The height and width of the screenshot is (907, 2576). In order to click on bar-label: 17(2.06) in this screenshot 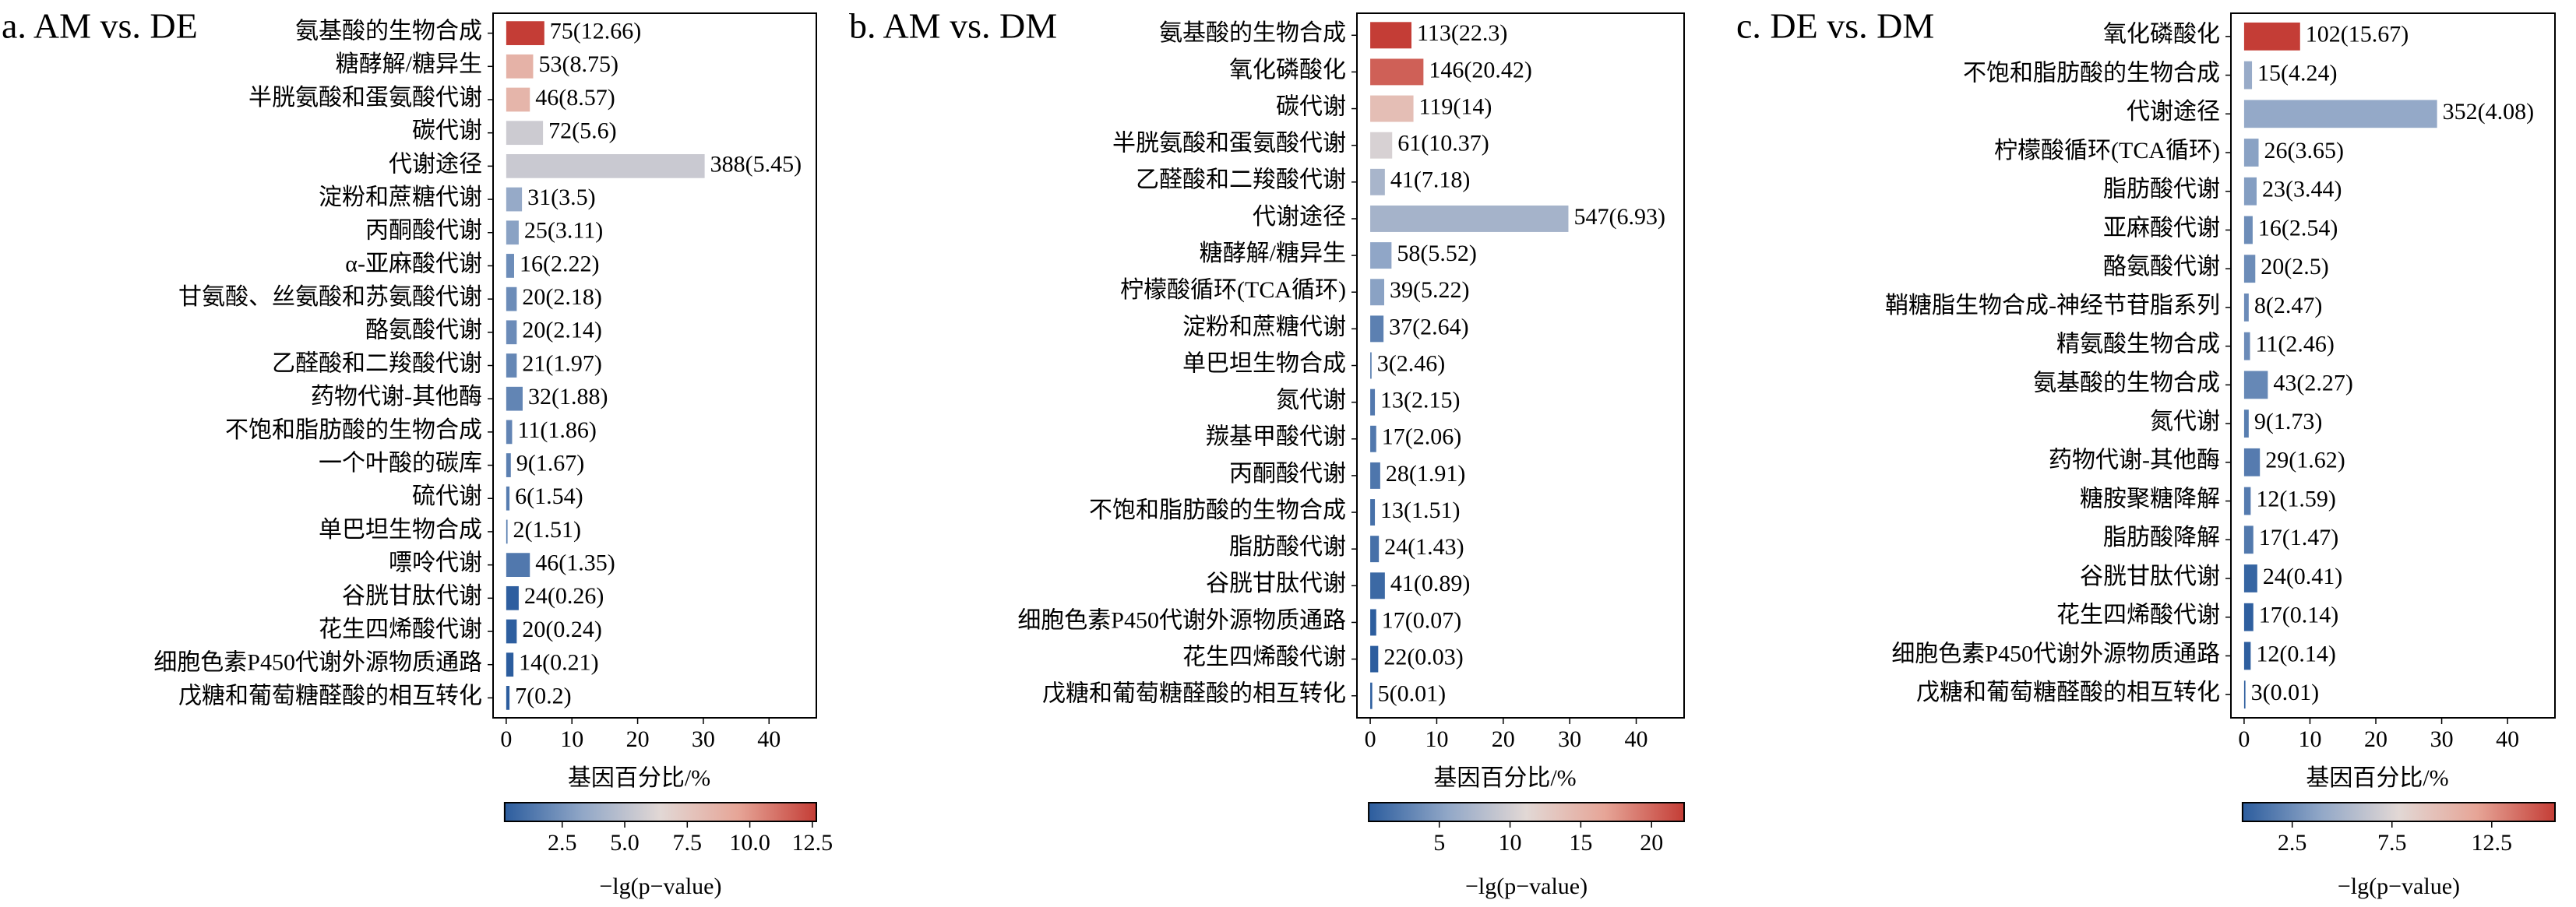, I will do `click(1422, 437)`.